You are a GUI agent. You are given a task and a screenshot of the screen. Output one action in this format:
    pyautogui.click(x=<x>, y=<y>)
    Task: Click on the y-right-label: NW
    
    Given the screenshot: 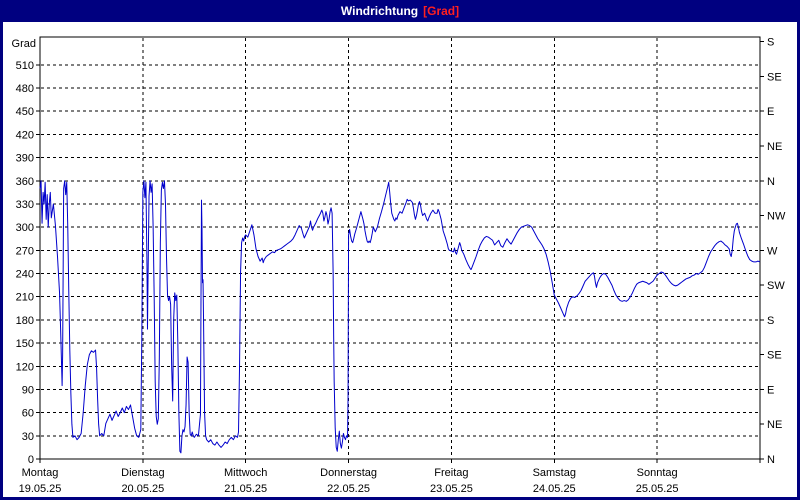 What is the action you would take?
    pyautogui.click(x=776, y=217)
    